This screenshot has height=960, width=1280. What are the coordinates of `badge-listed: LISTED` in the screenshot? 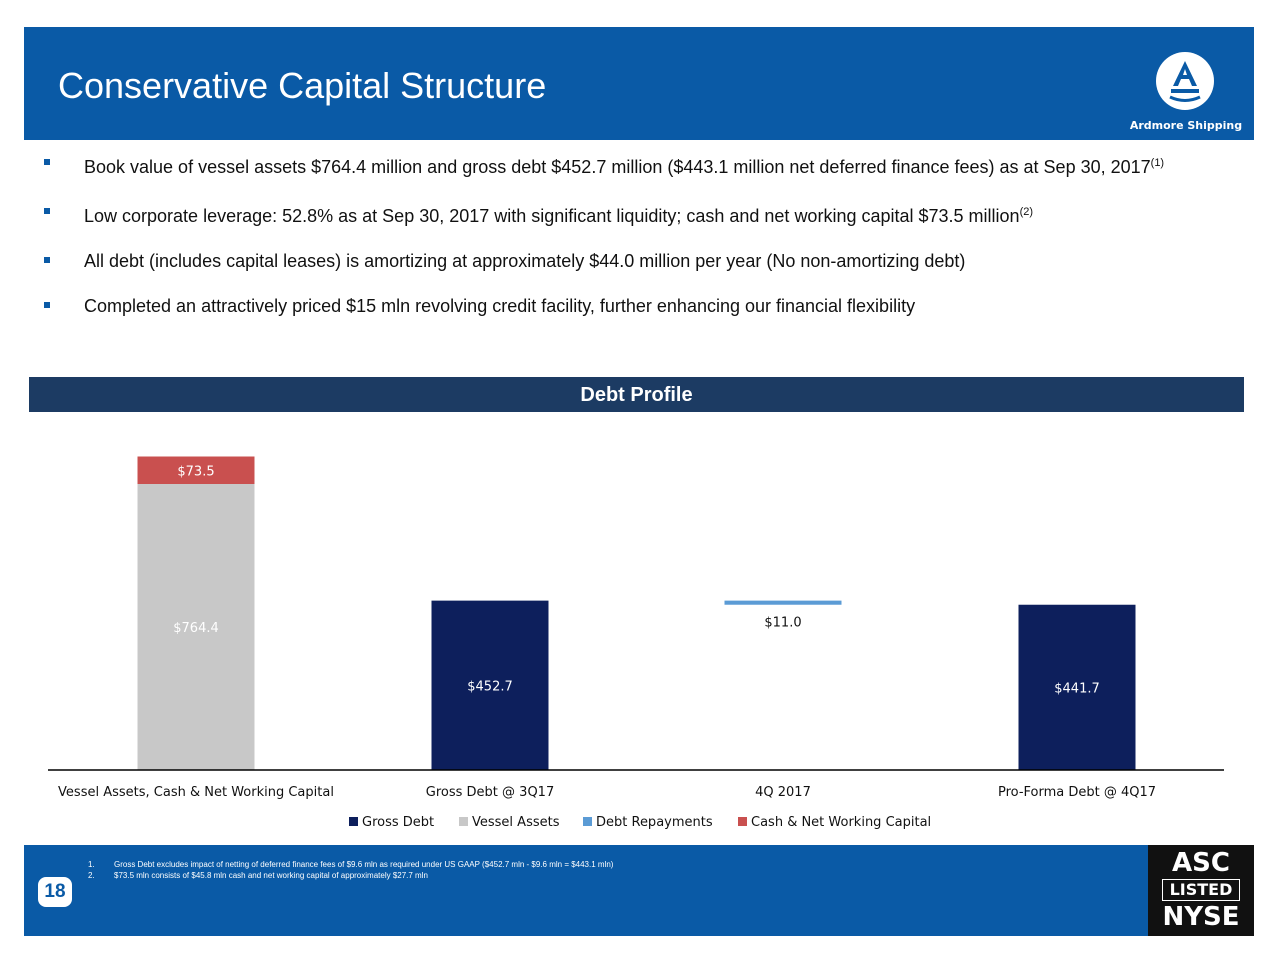 It's located at (1201, 890).